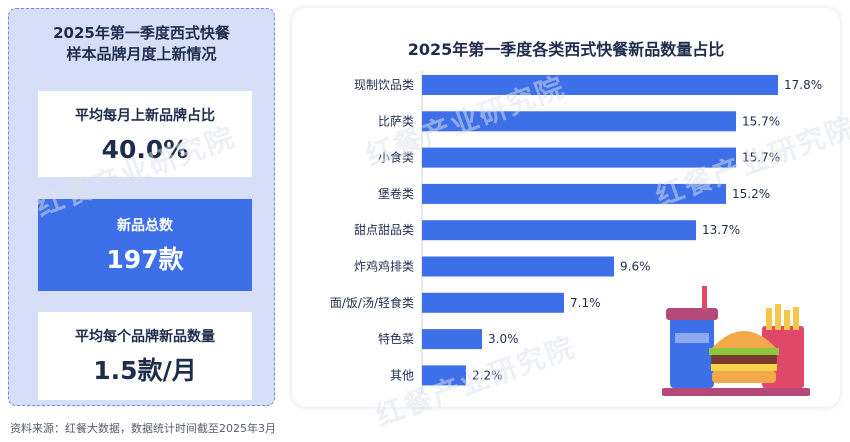 The image size is (850, 442). What do you see at coordinates (141, 44) in the screenshot?
I see `summary-title: 2025年第一季度西式快餐 样本品牌月度上新情况` at bounding box center [141, 44].